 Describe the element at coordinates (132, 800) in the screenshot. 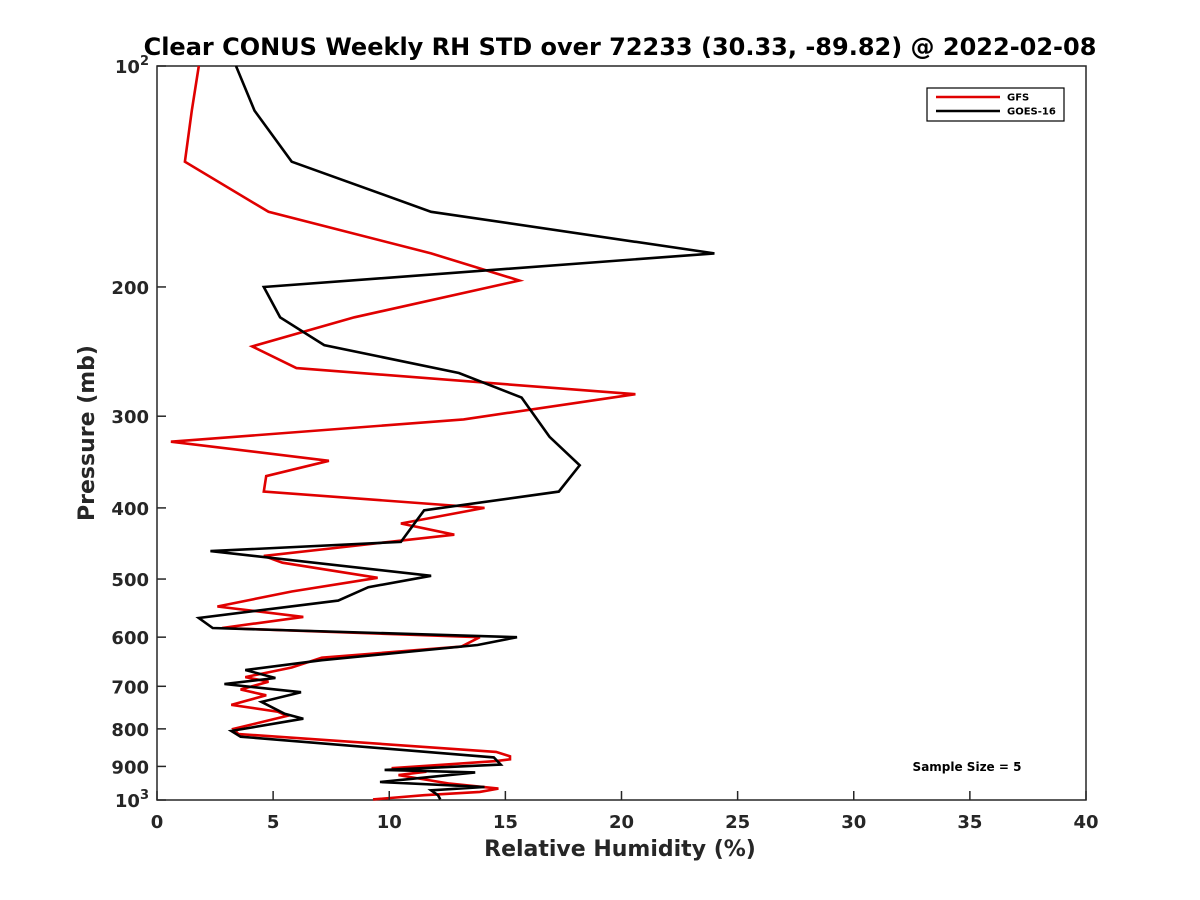

I see `y-tick-label: 10³` at that location.